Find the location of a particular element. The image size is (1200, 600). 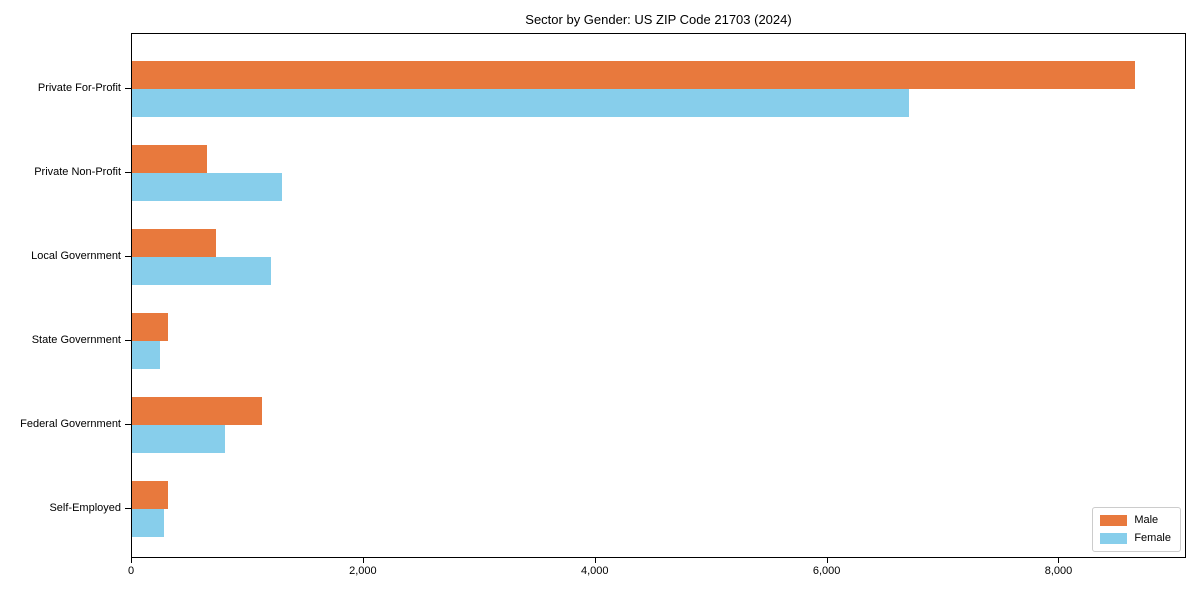

y-tick-label: Private For-Profit is located at coordinates (79, 88).